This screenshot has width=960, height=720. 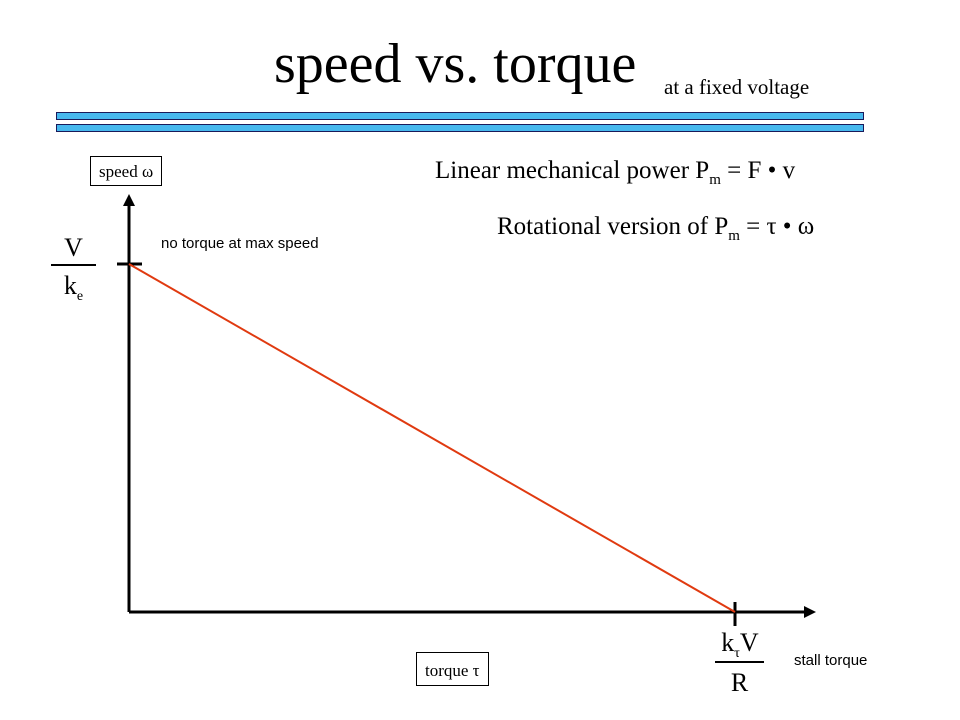 I want to click on x-axis-label: torque τ, so click(x=452, y=670).